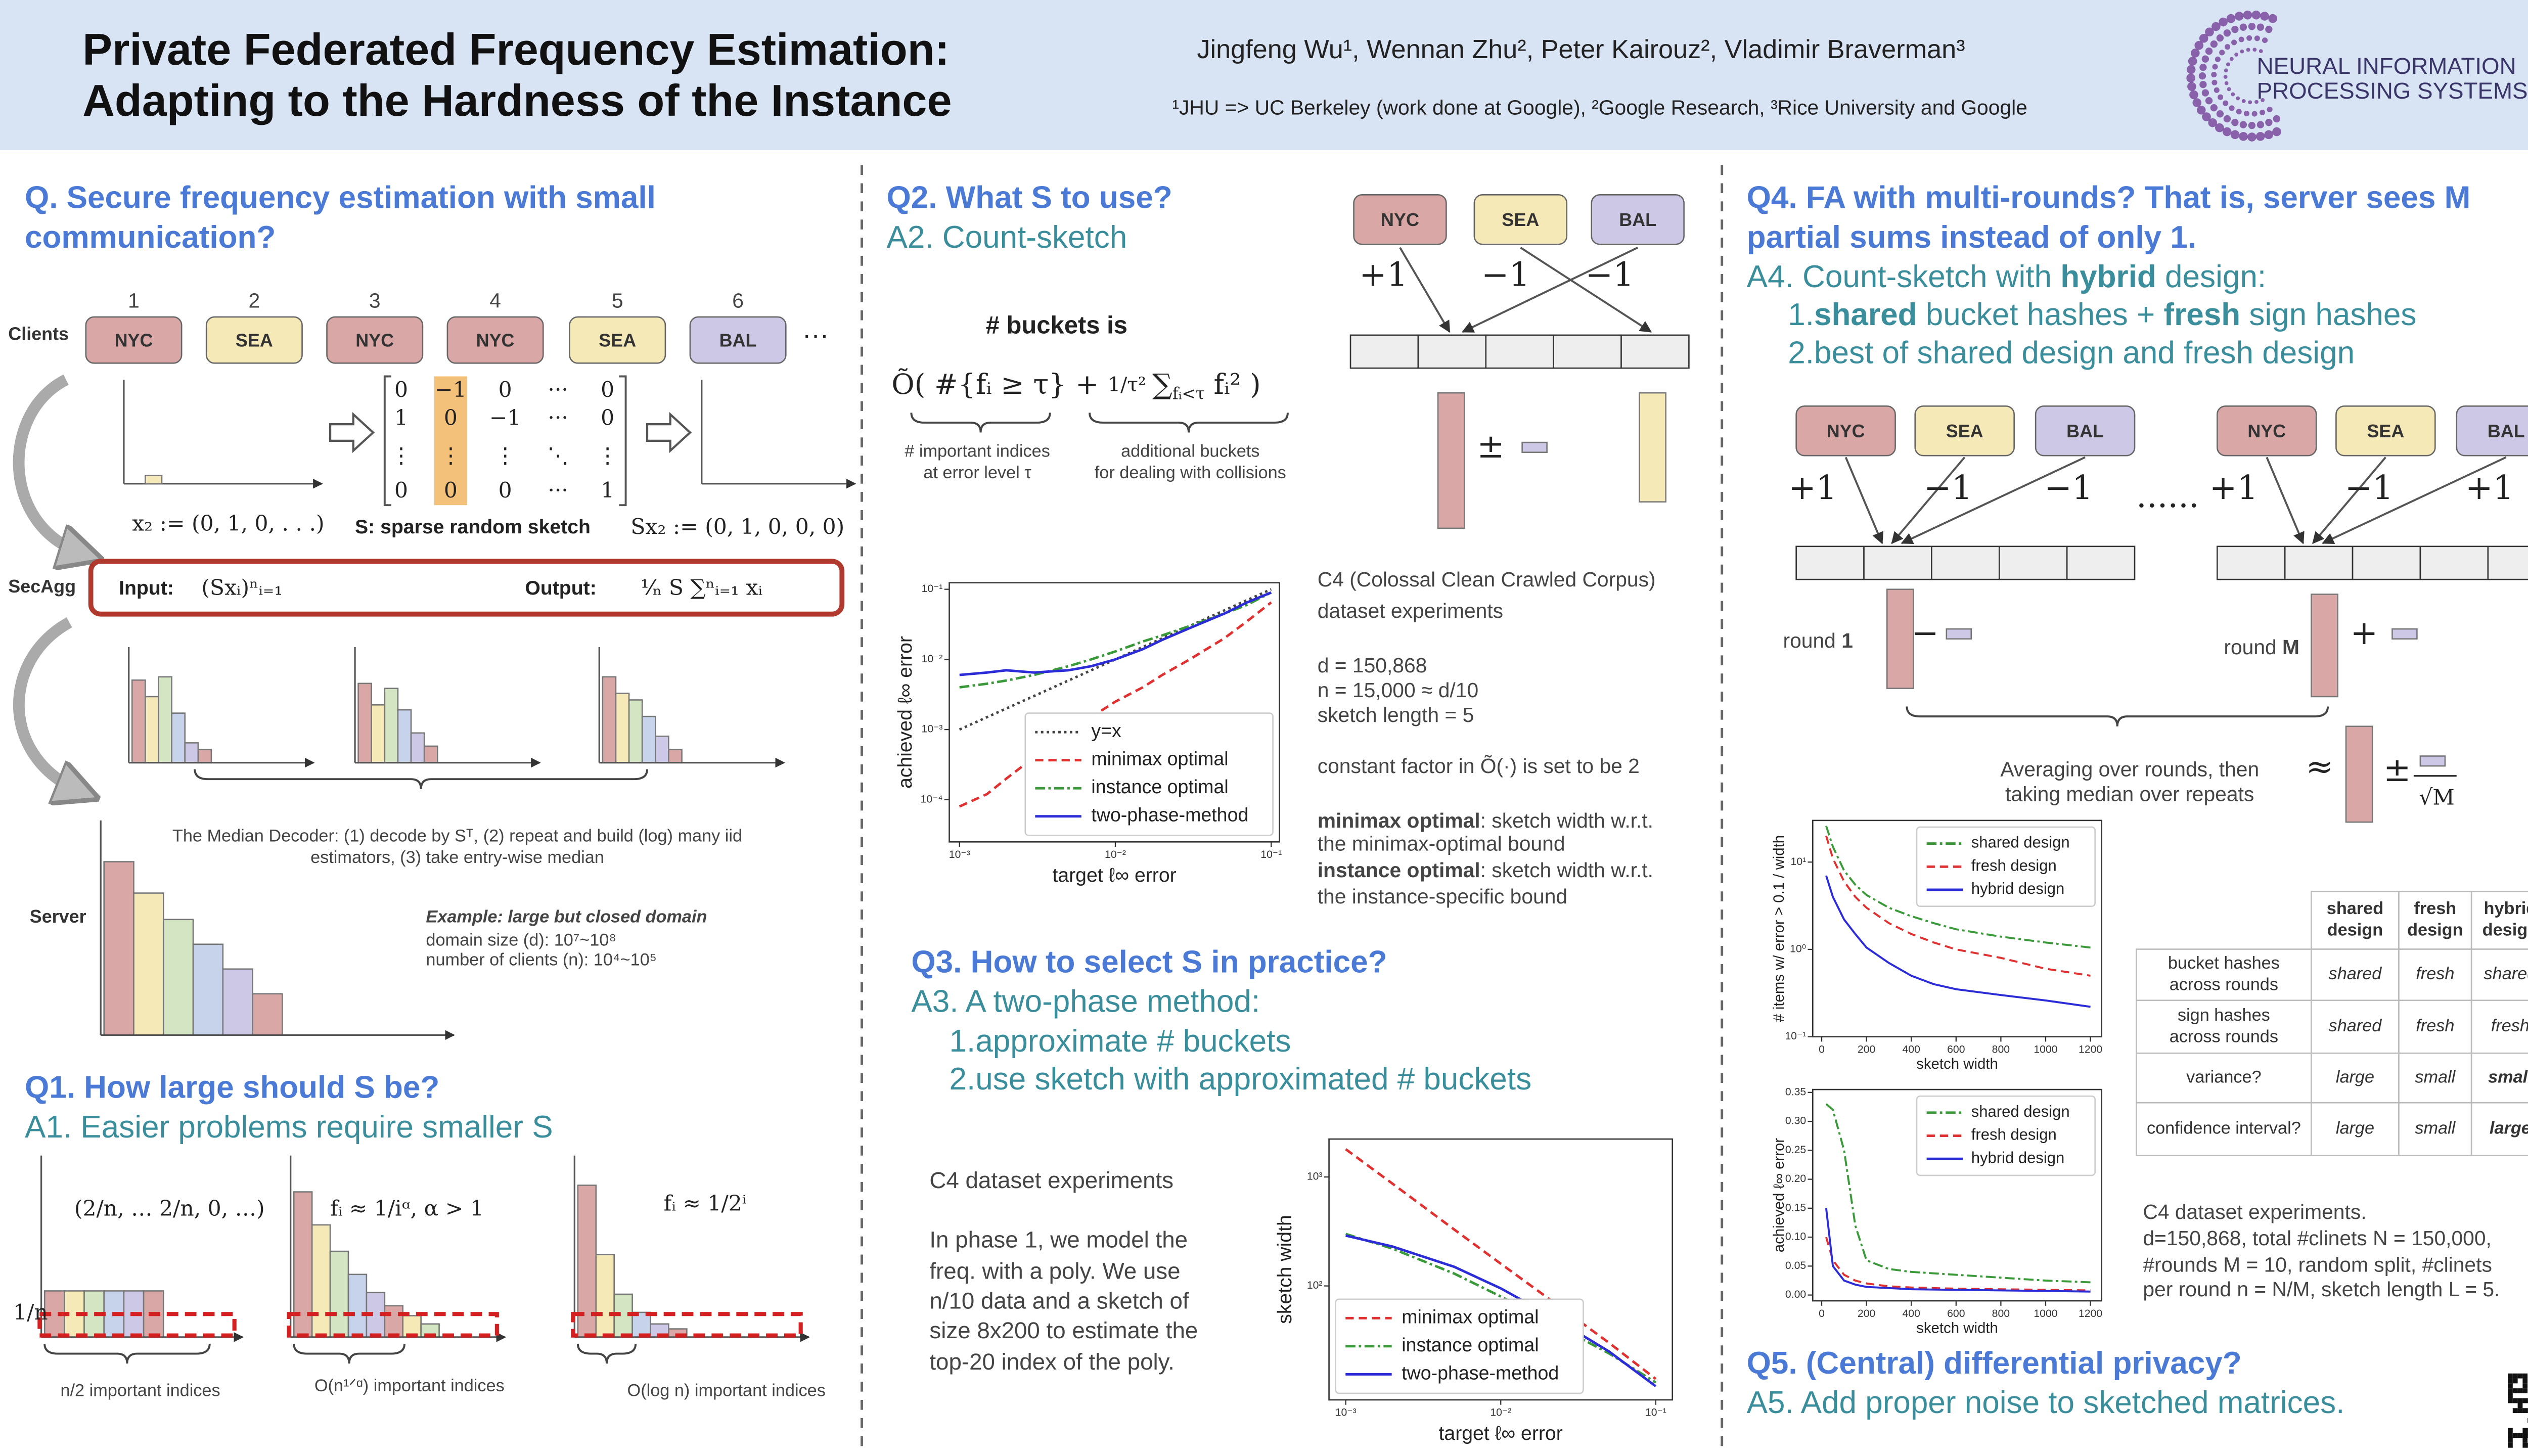  What do you see at coordinates (702, 588) in the screenshot?
I see `formula: ¹⁄ₙ S ∑ⁿᵢ₌₁ xᵢ` at bounding box center [702, 588].